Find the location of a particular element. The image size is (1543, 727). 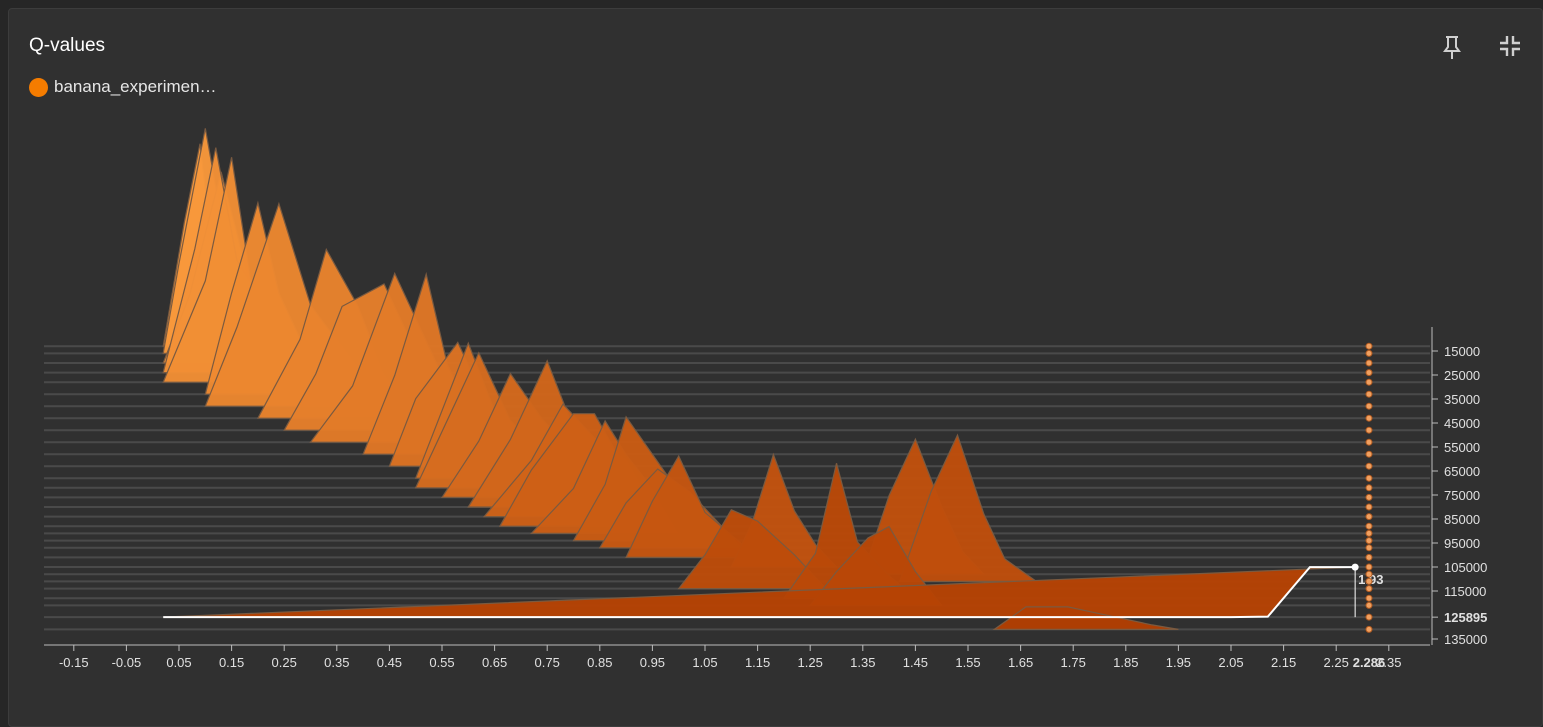

x-tick-label: 0.35 is located at coordinates (336, 662).